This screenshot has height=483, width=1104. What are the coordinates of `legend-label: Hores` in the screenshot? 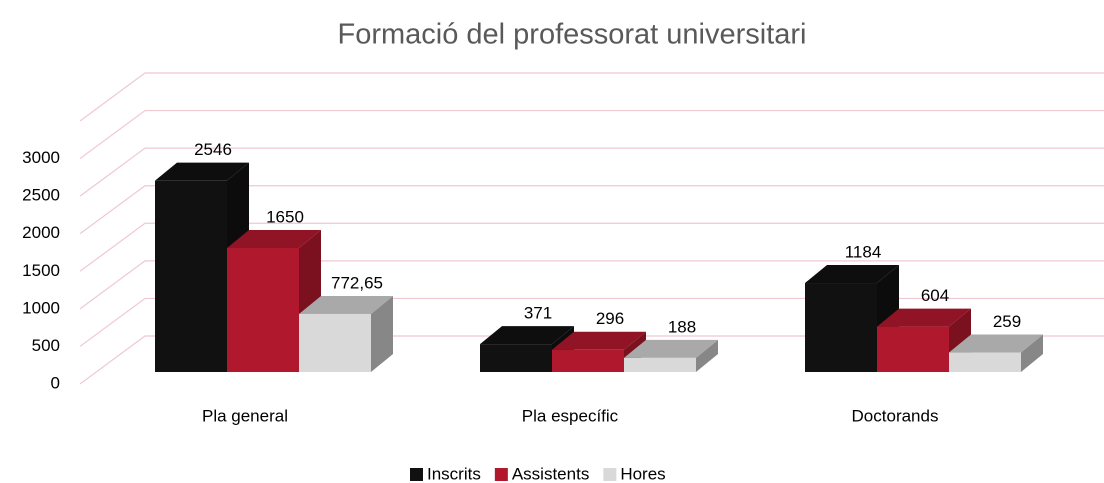 It's located at (642, 473).